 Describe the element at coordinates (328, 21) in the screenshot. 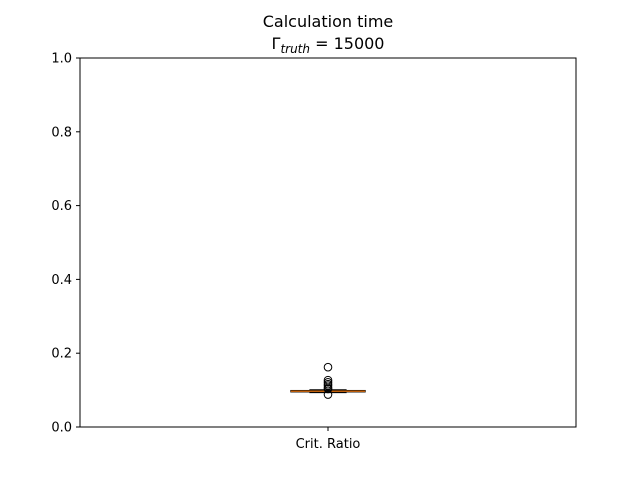

I see `chart-title: Calculation time` at that location.